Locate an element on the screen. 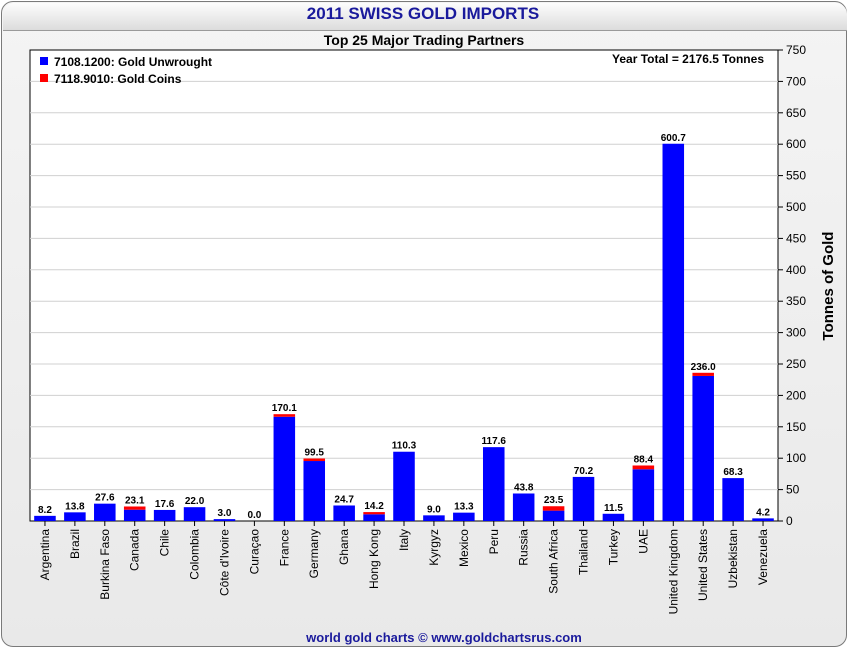 Image resolution: width=850 pixels, height=650 pixels. legend-label-coins: 7118.9010: Gold Coins is located at coordinates (118, 79).